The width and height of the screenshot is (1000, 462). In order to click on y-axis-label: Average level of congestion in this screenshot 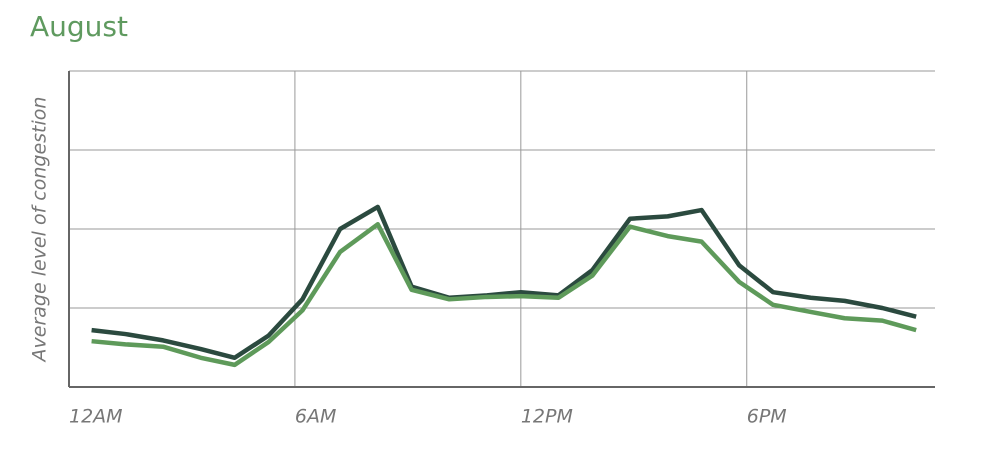, I will do `click(40, 230)`.